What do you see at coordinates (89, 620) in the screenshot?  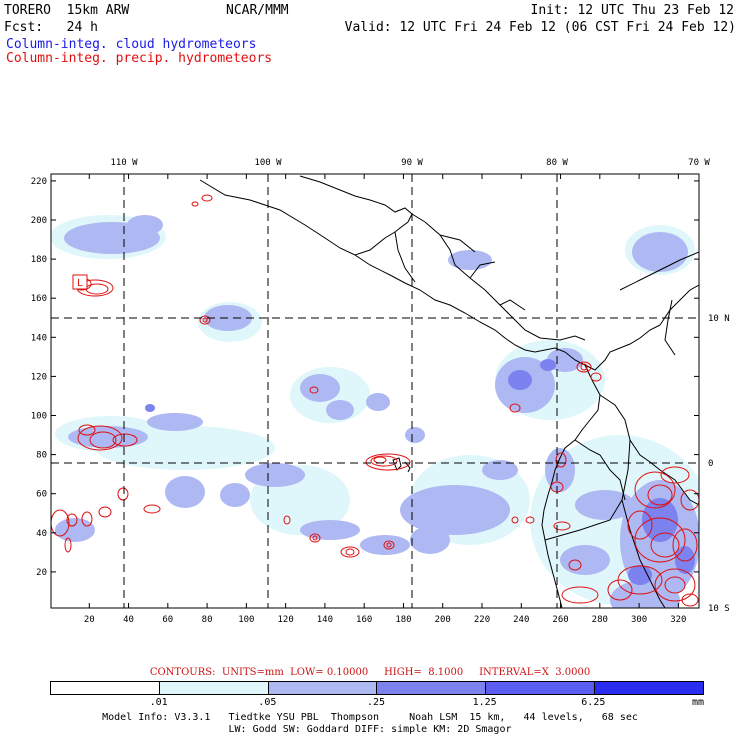 I see `x-tick-label: 20` at bounding box center [89, 620].